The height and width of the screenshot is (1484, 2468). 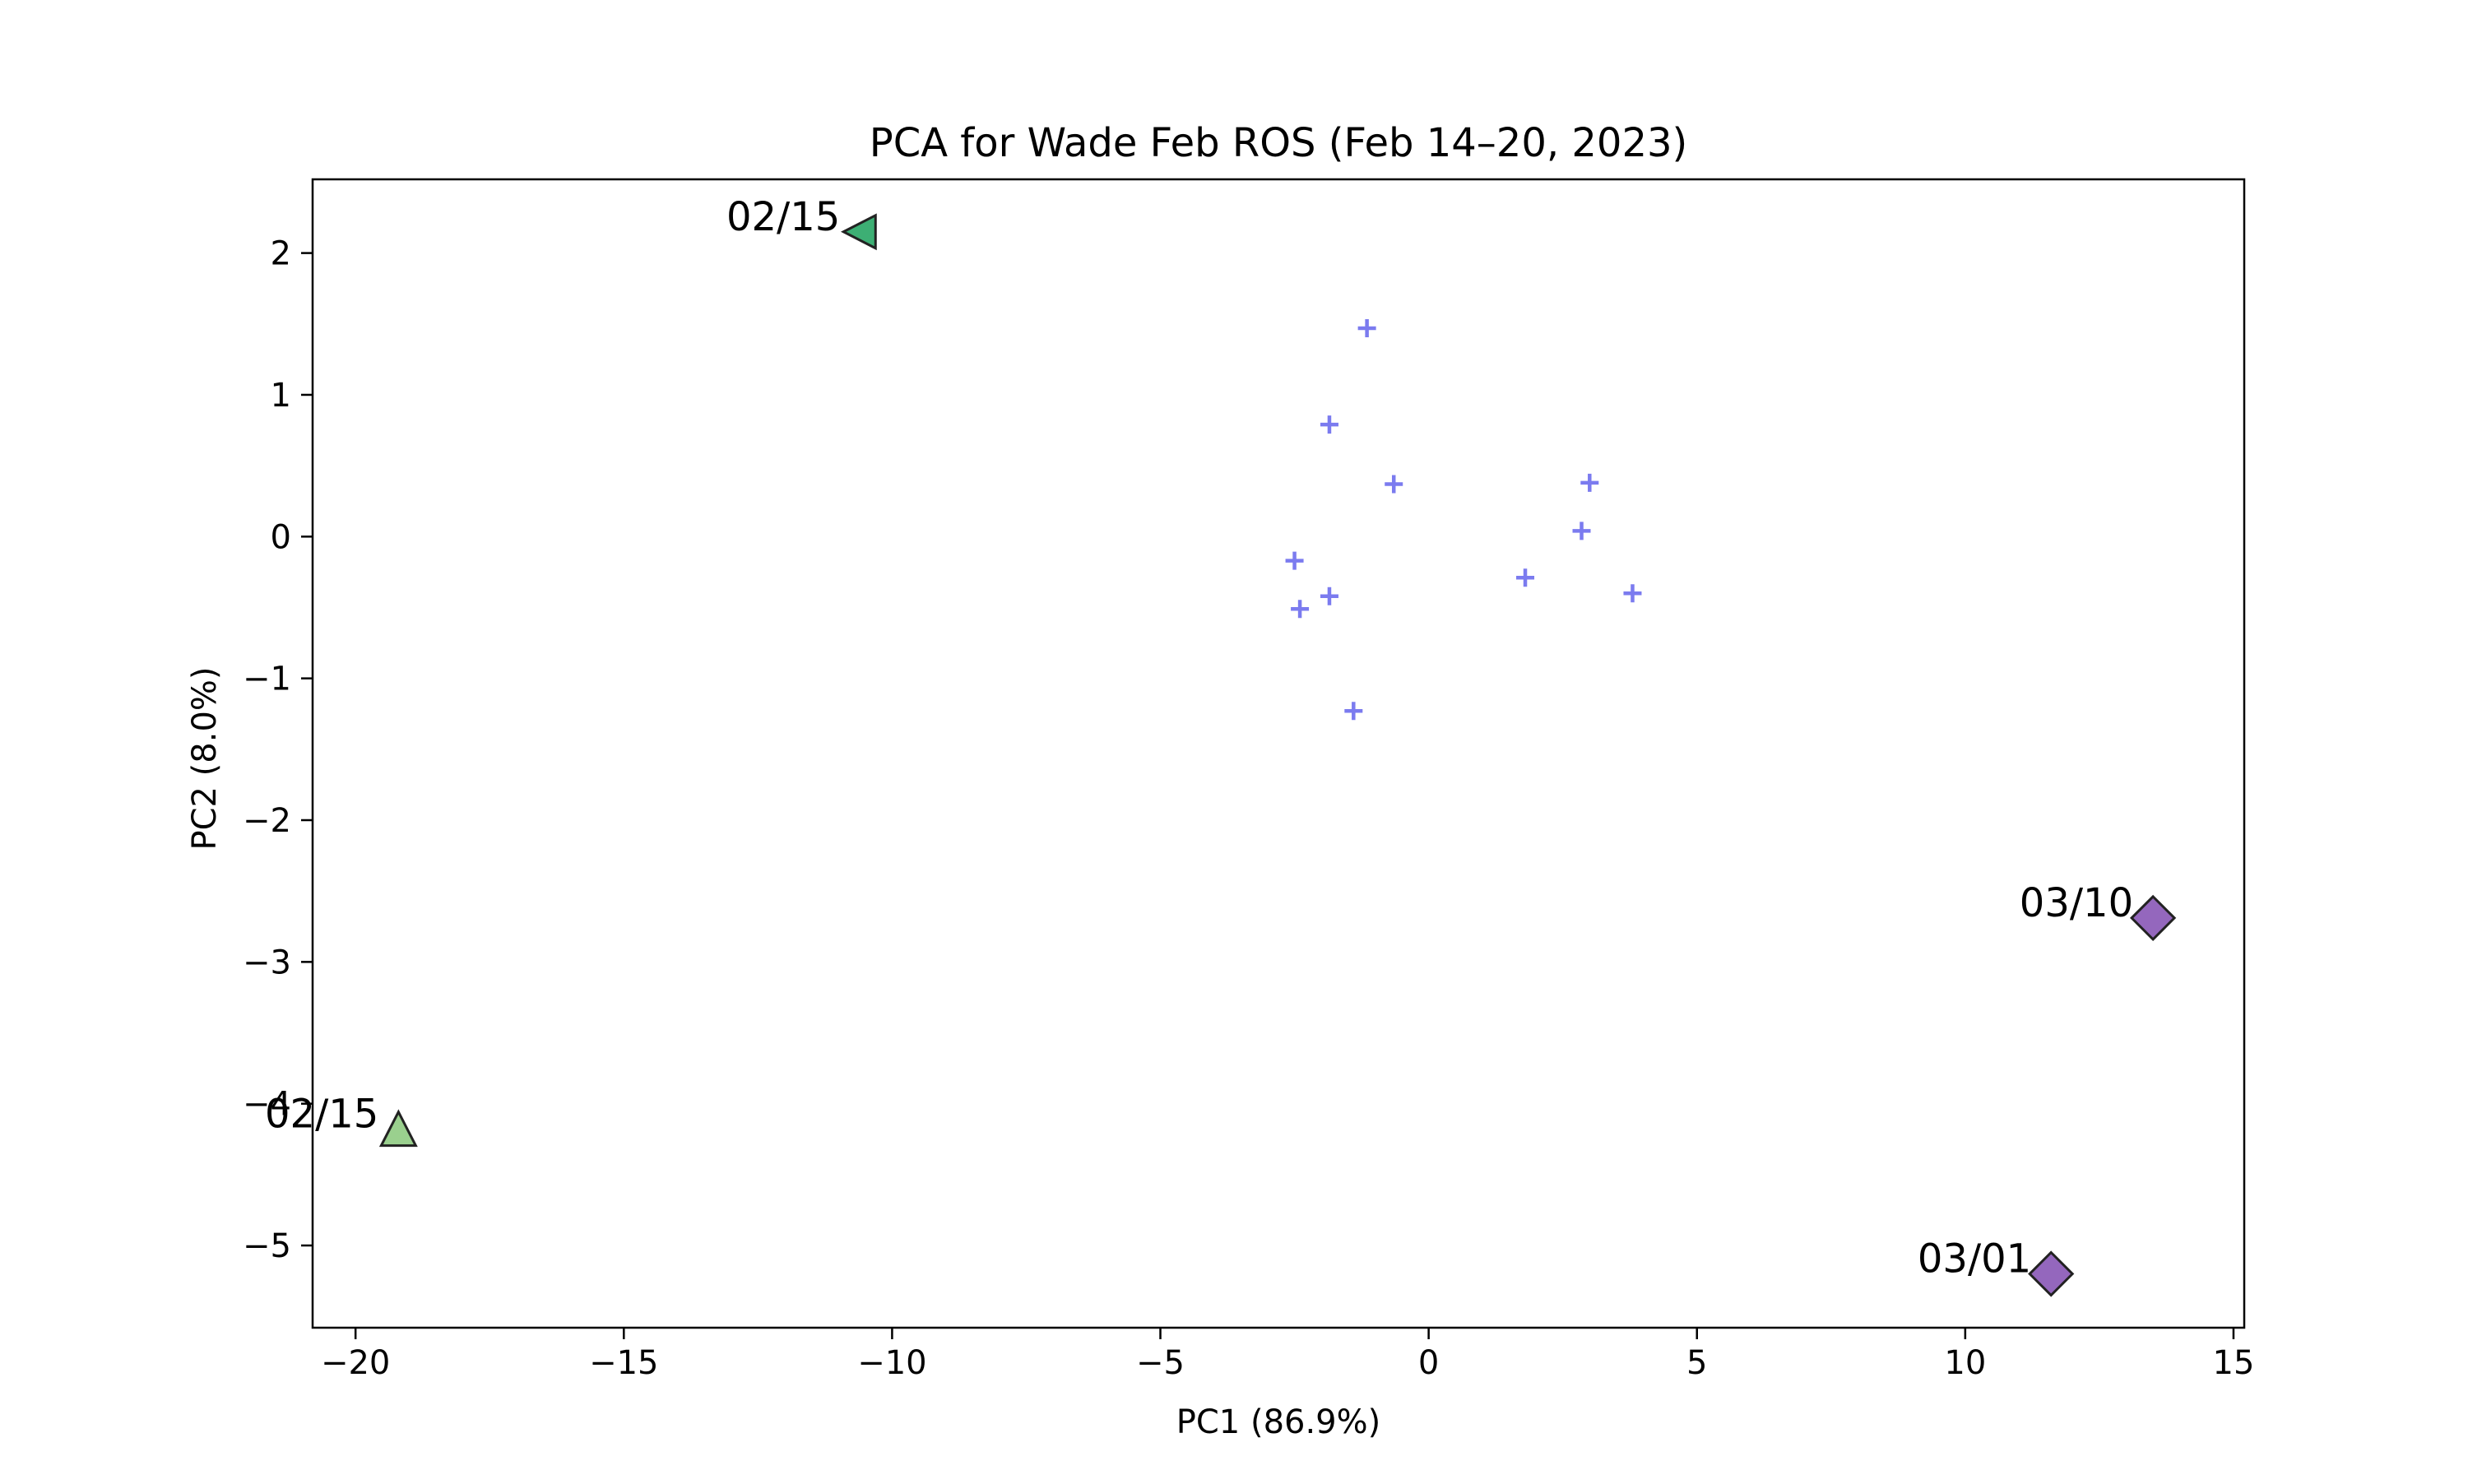 What do you see at coordinates (623, 1363) in the screenshot?
I see `x-tick-label: −15` at bounding box center [623, 1363].